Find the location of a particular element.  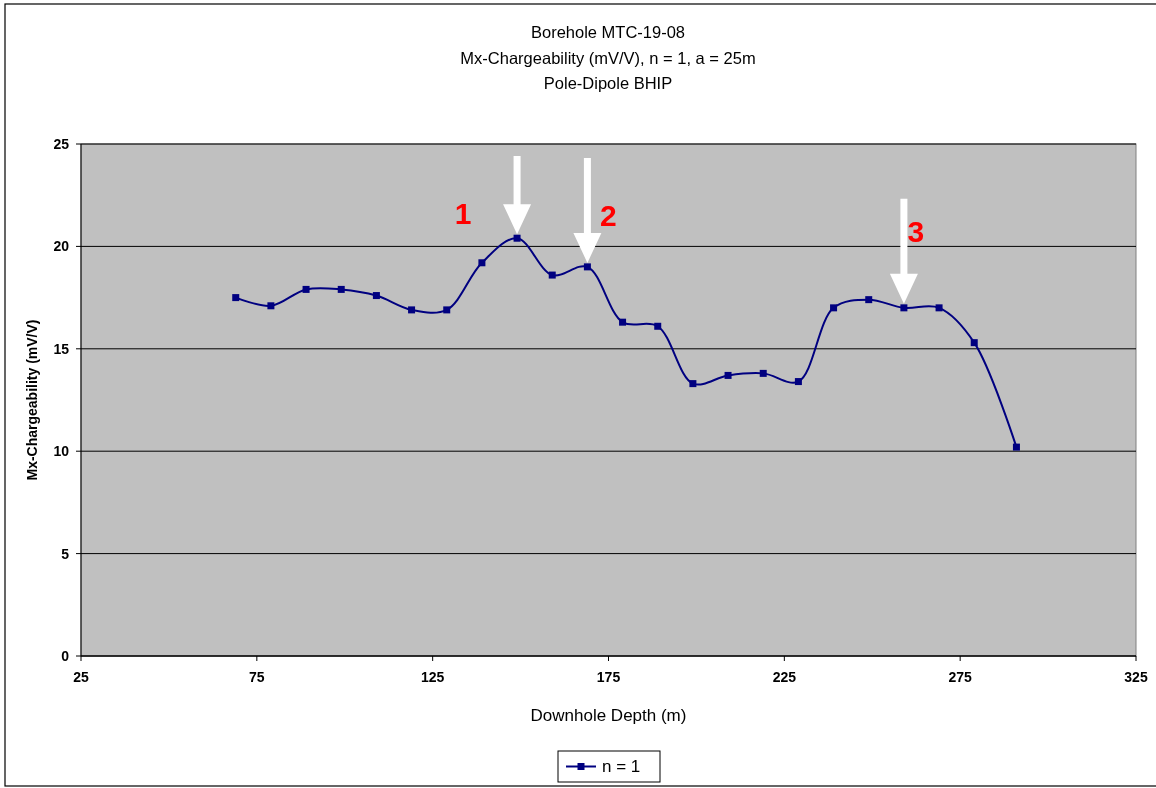

y-tick-label: 5 is located at coordinates (65, 553).